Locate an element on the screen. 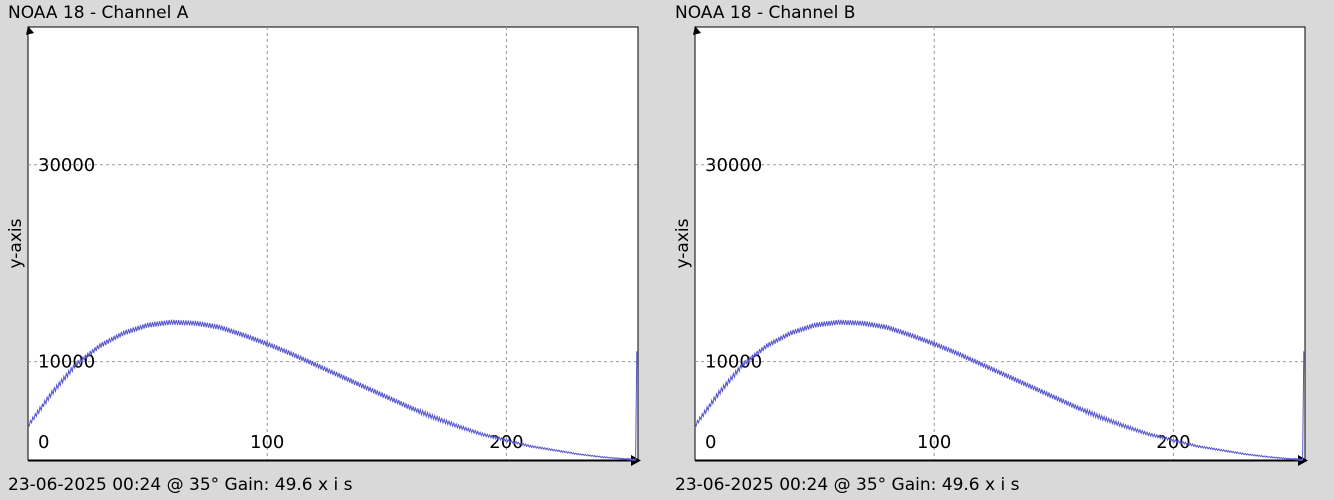  chart-title: NOAA 18 - Channel A is located at coordinates (98, 13).